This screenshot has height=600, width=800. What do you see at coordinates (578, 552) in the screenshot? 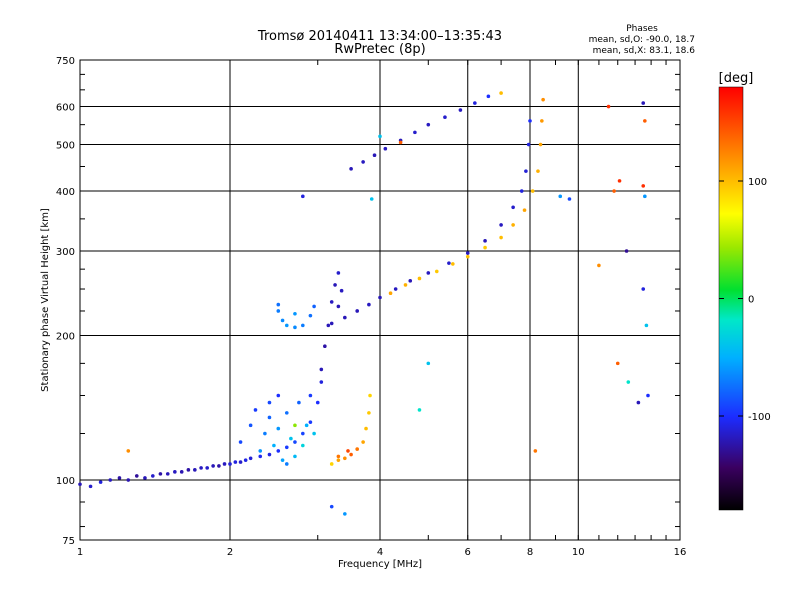
I see `x-tick-label: 10` at bounding box center [578, 552].